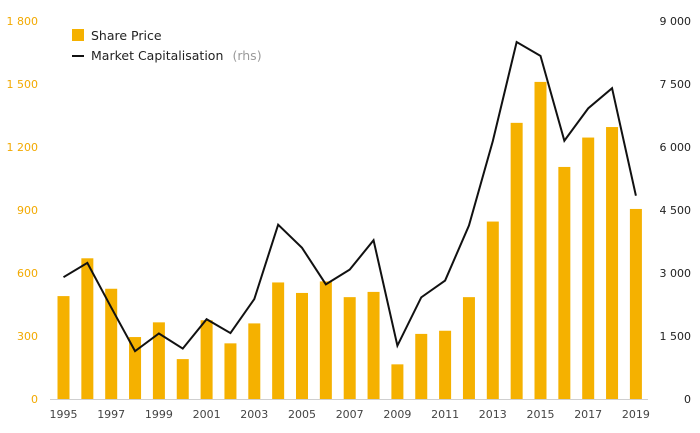  What do you see at coordinates (636, 414) in the screenshot?
I see `x-tick-label: 2019` at bounding box center [636, 414].